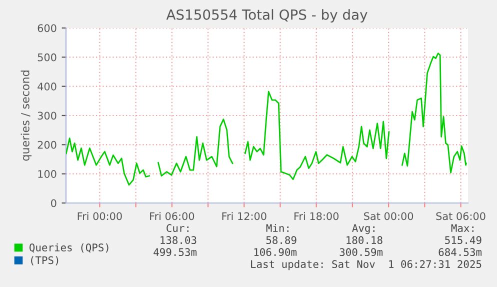 Image resolution: width=497 pixels, height=287 pixels. What do you see at coordinates (47, 144) in the screenshot?
I see `y-tick-label: 200` at bounding box center [47, 144].